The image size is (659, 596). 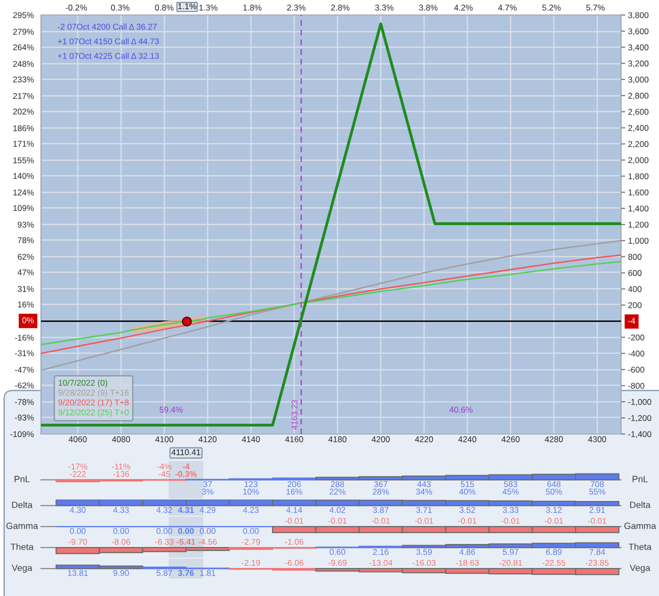 What do you see at coordinates (22, 479) in the screenshot?
I see `y-axis-title: PnL` at bounding box center [22, 479].